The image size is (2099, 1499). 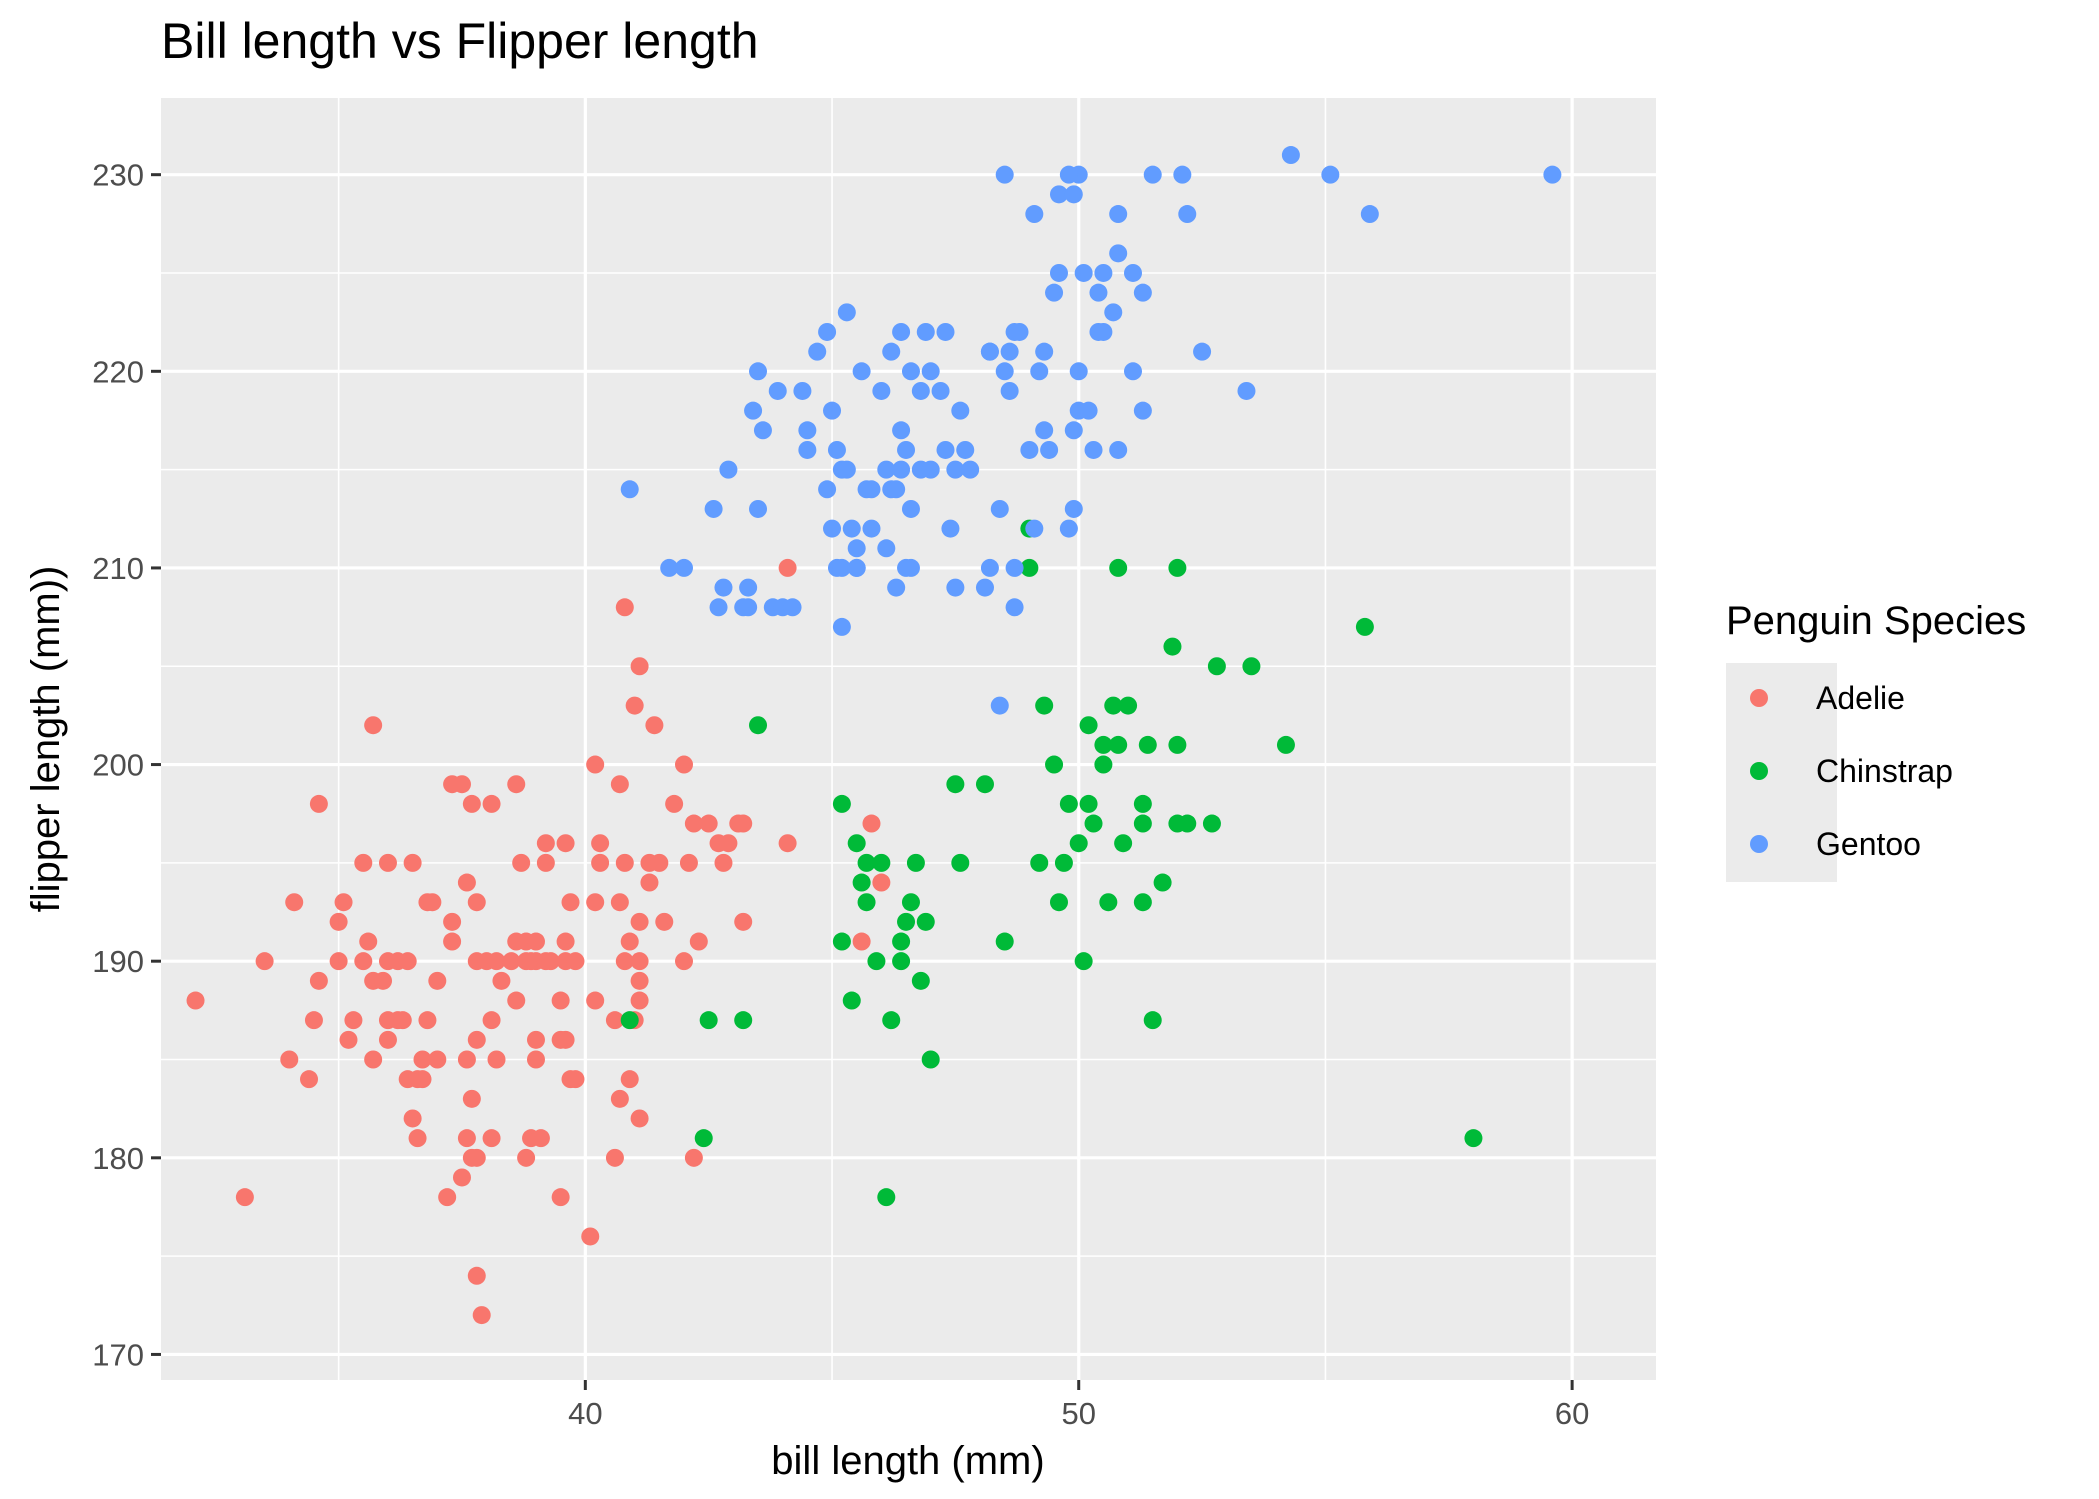 I want to click on x-axis-ticks: 40 50 60, so click(x=1078, y=1405).